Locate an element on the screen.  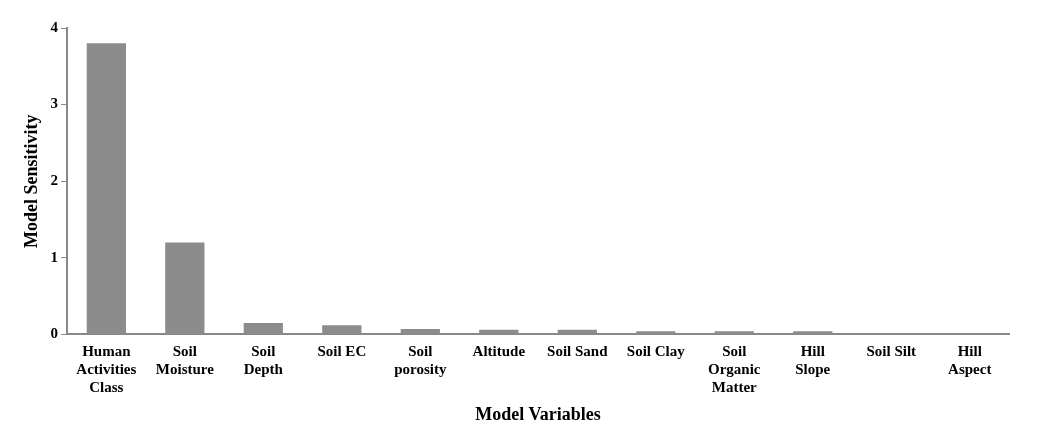
x-tick-label: Soil Sand is located at coordinates (578, 351).